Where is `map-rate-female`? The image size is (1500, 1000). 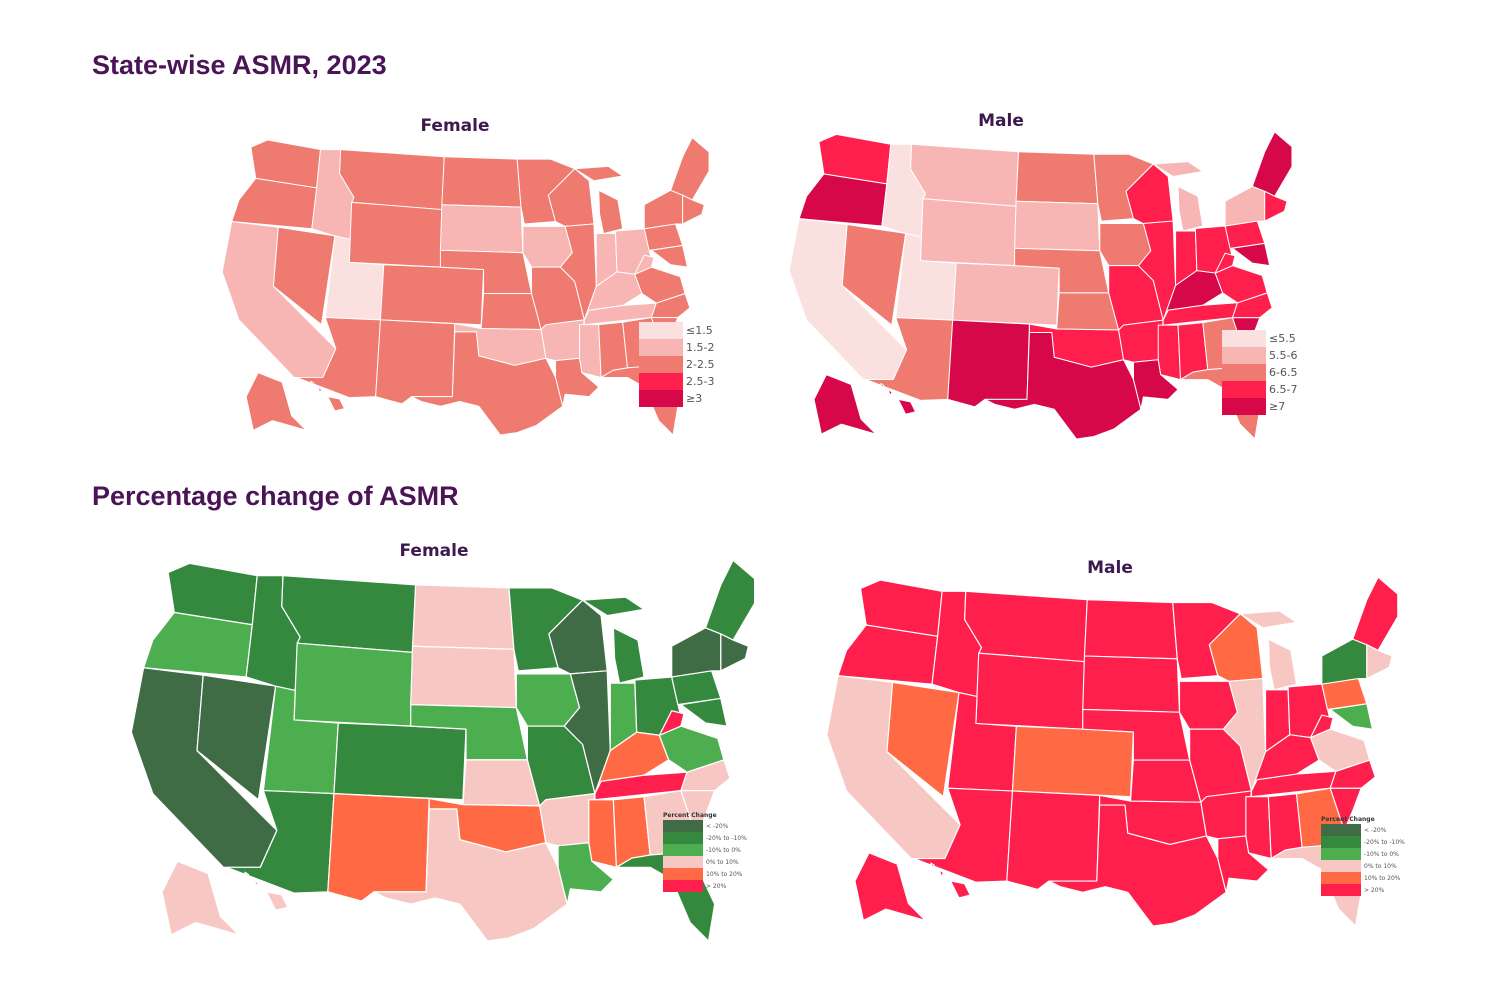
map-rate-female is located at coordinates (465, 286).